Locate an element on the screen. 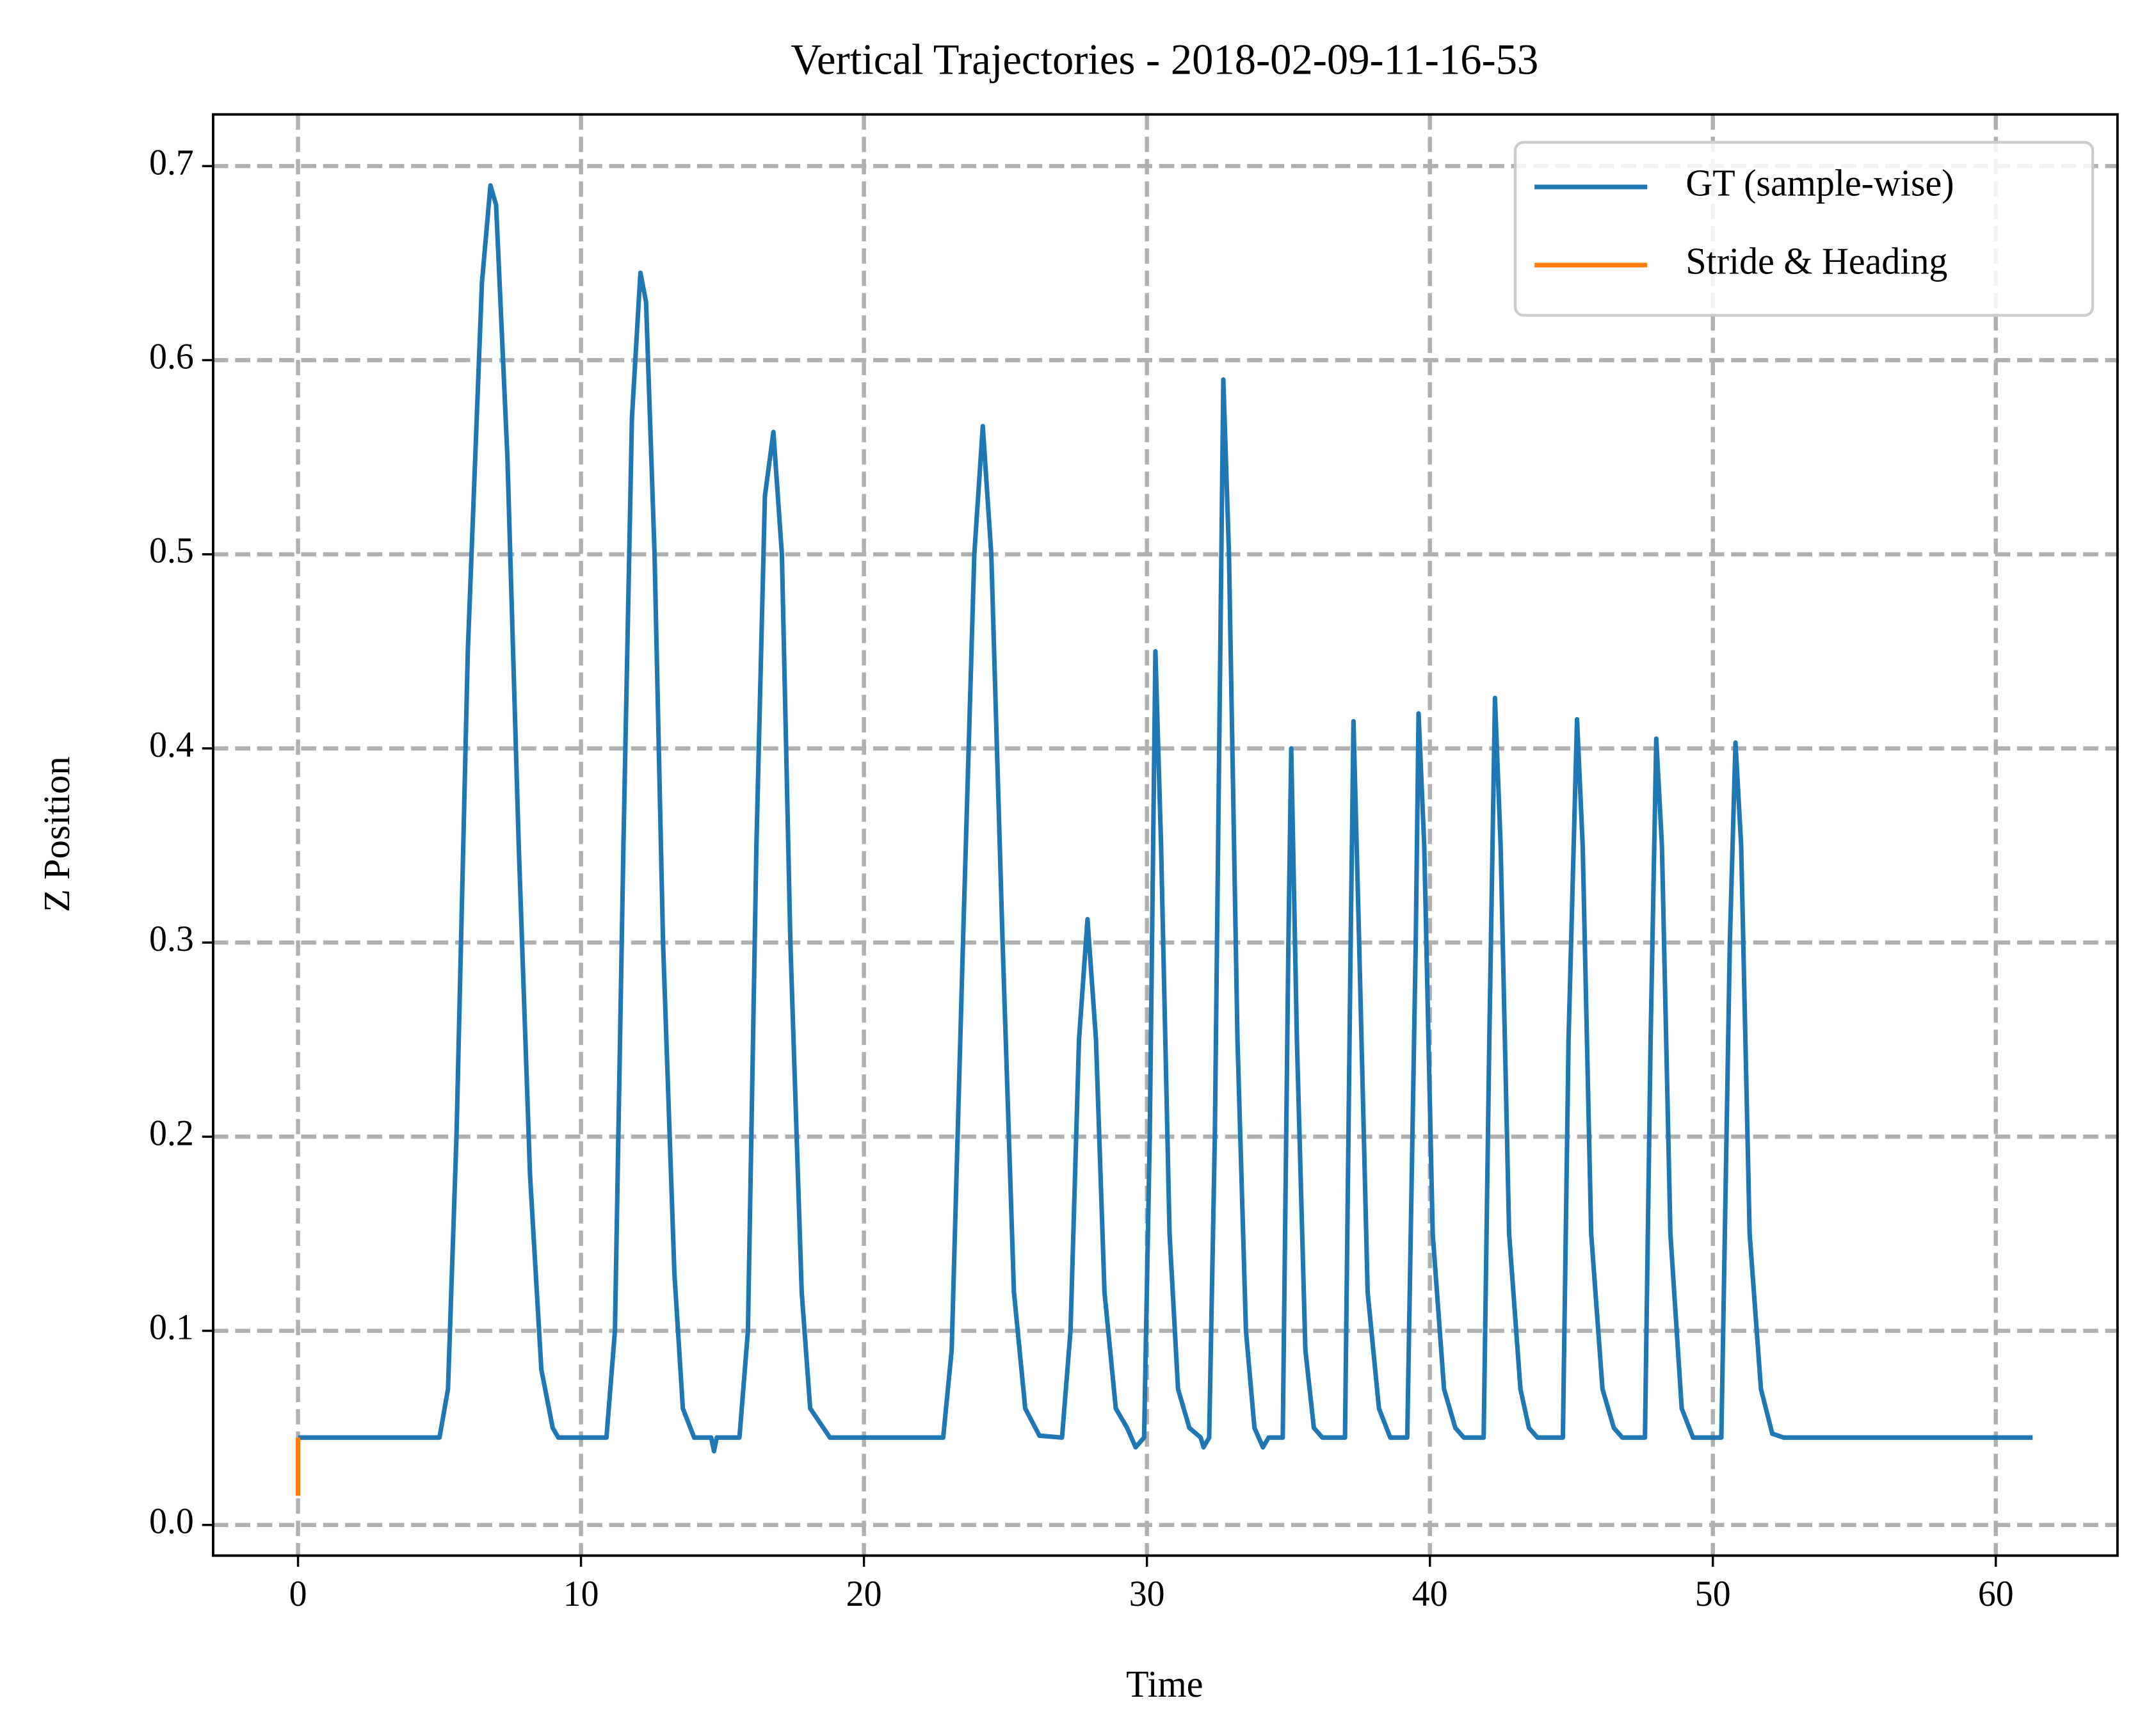 The height and width of the screenshot is (1730, 2156). y-tick-label: 0.1 is located at coordinates (171, 1327).